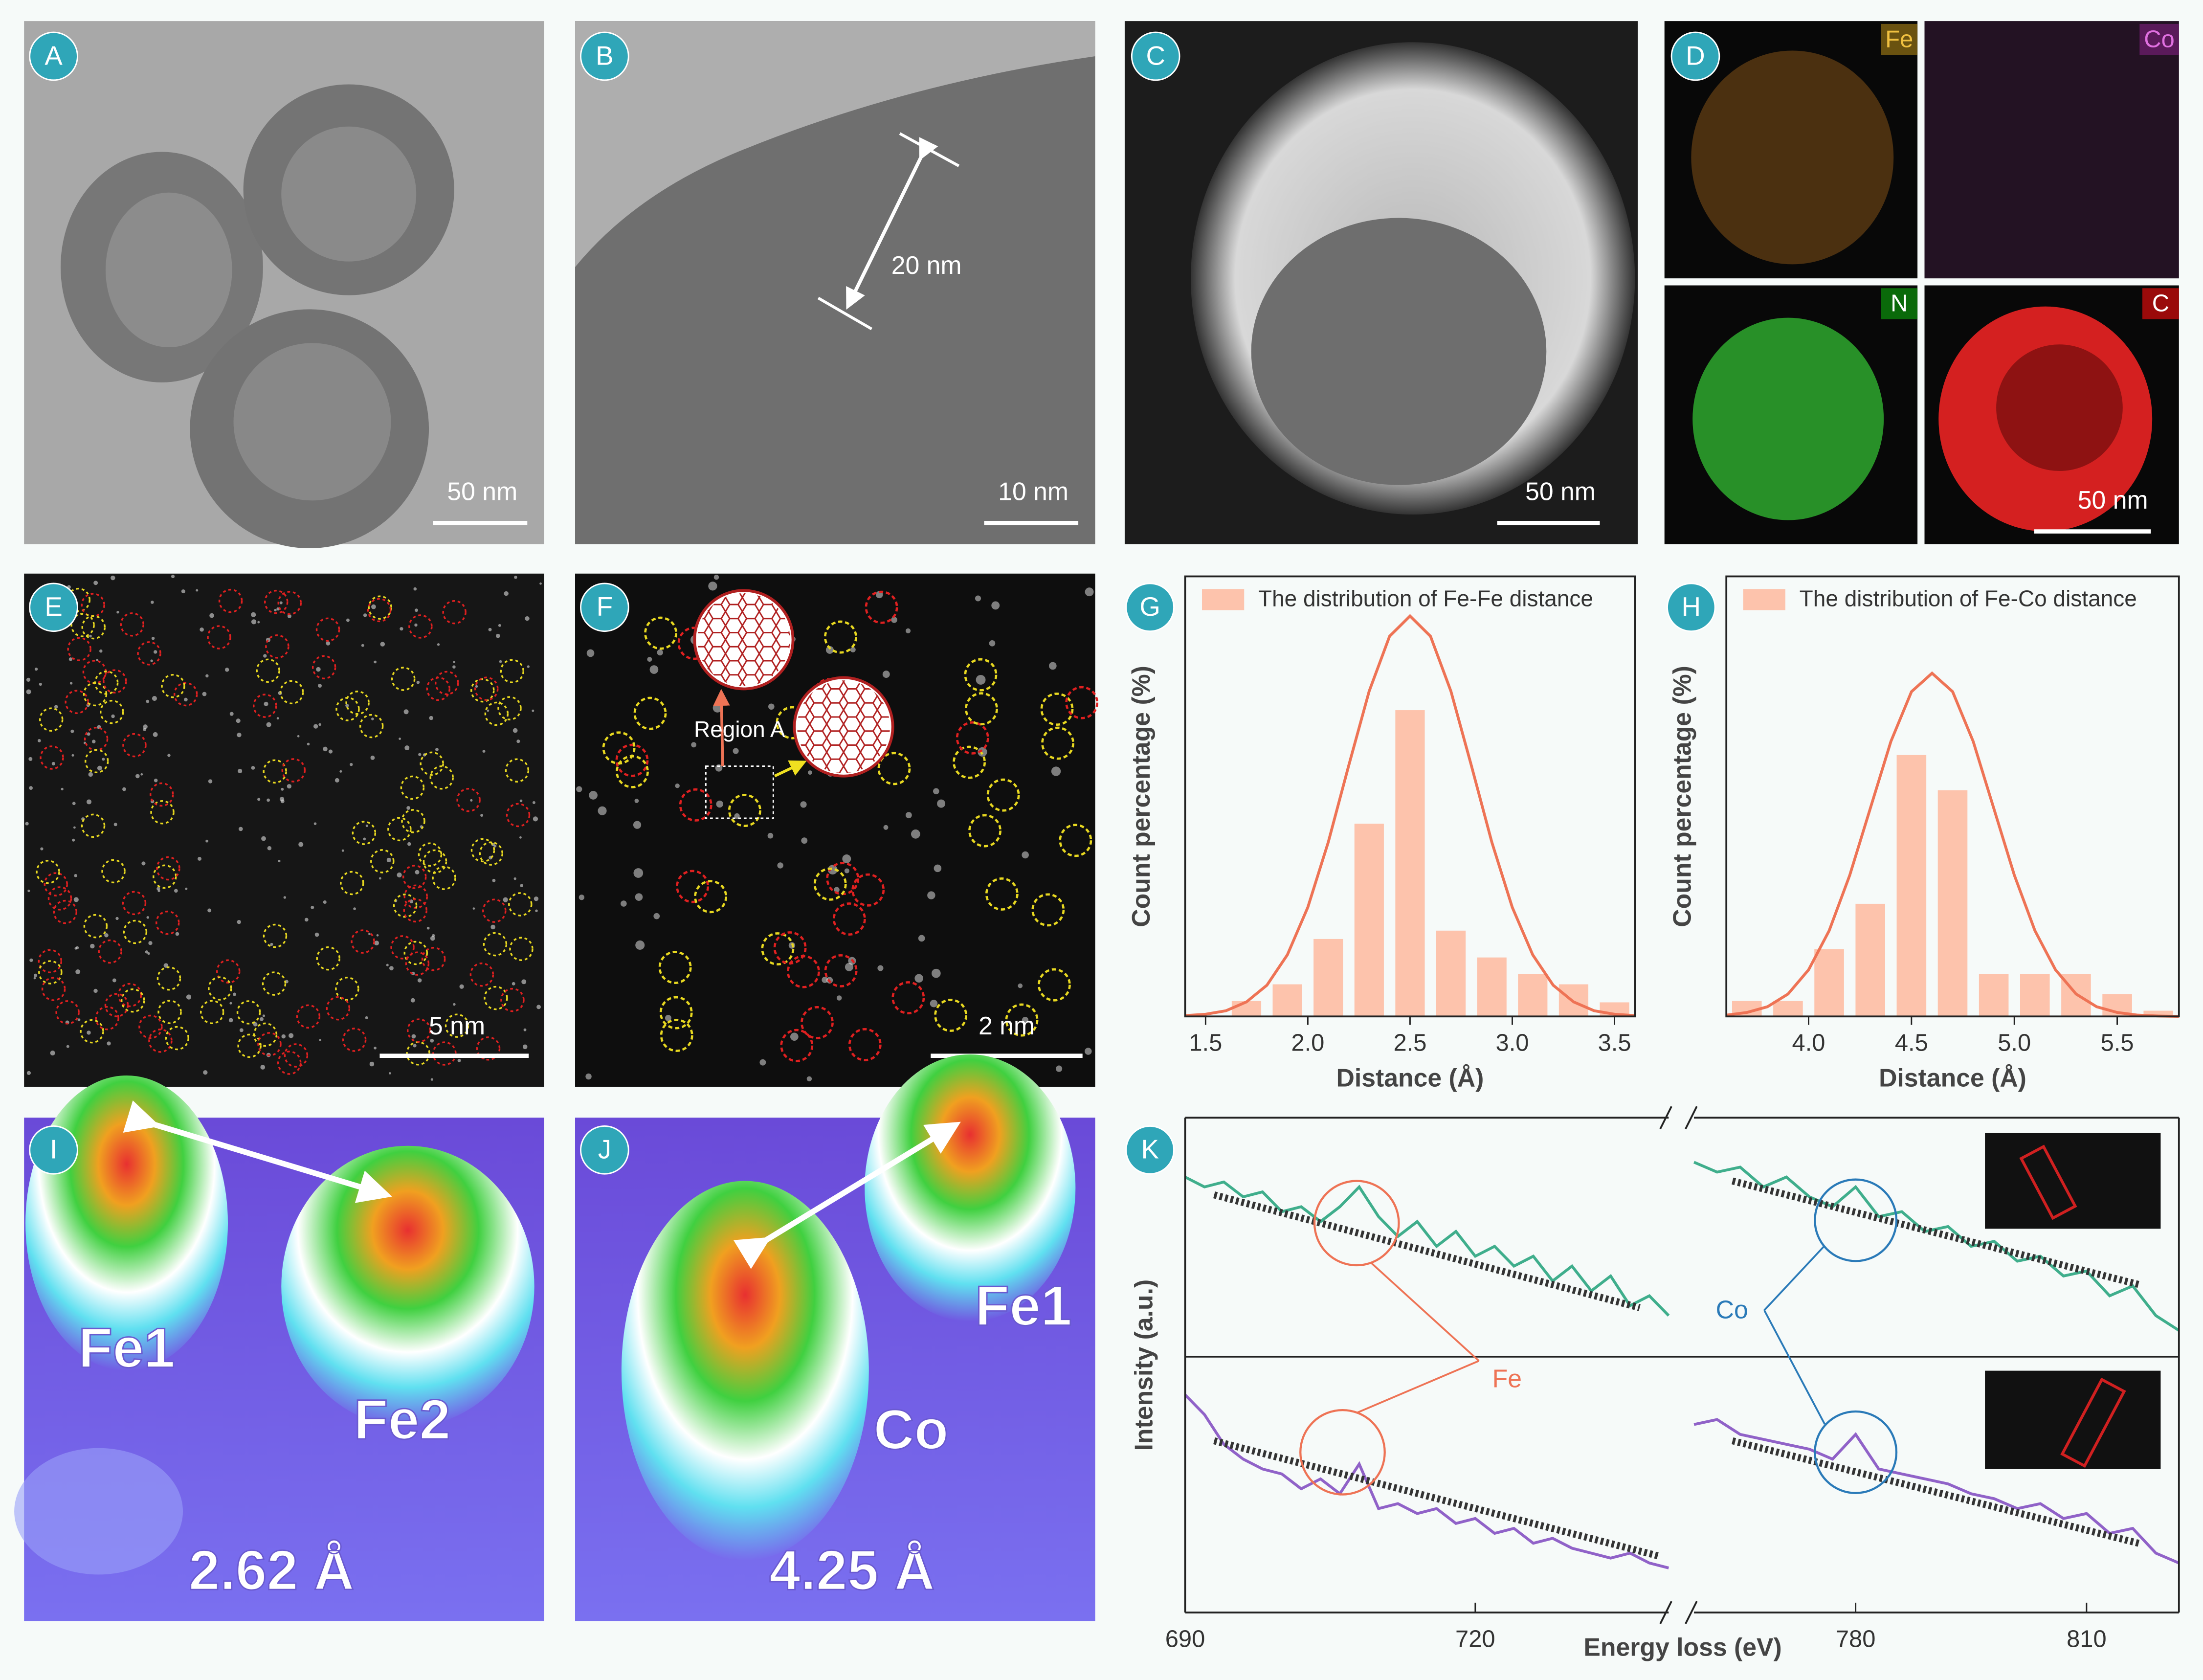  I want to click on leader, so click(1418, 1387).